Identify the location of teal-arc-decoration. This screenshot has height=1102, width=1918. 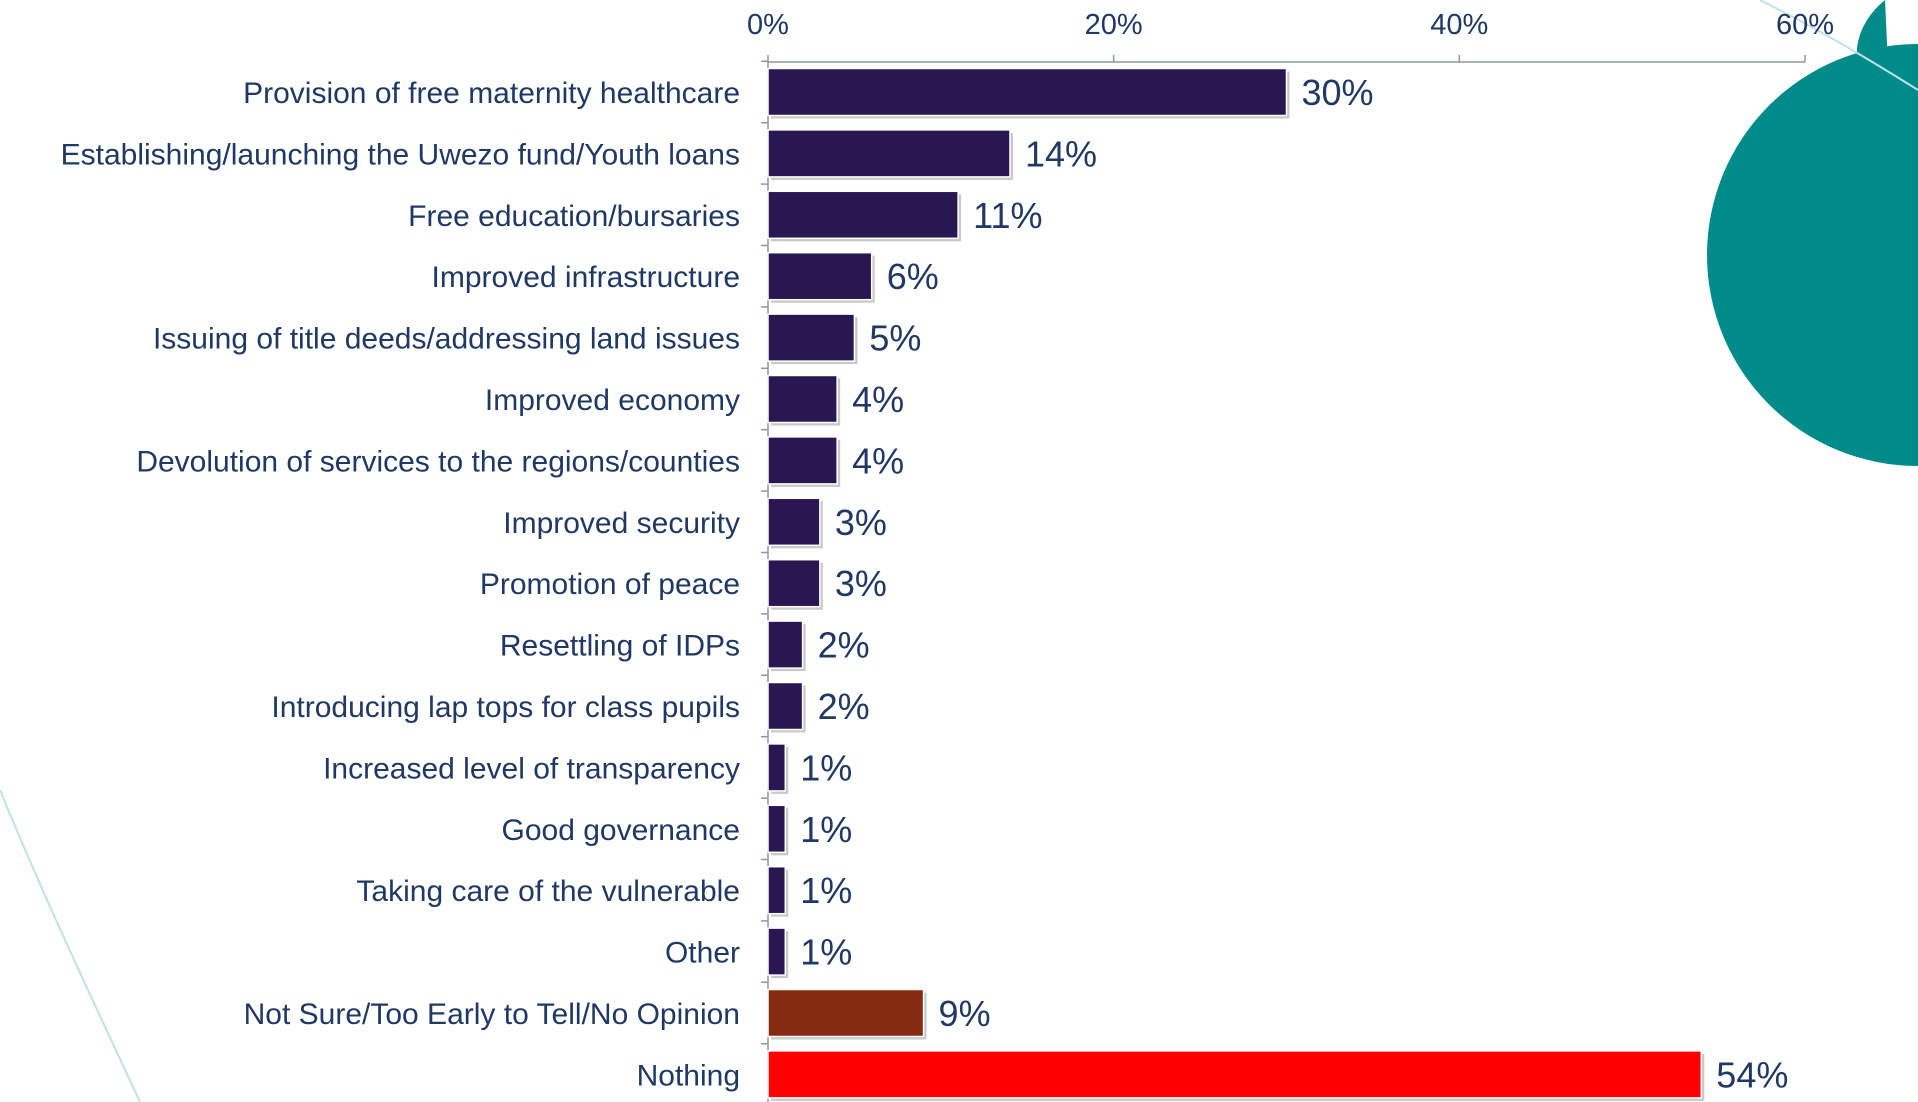
(1873, 55).